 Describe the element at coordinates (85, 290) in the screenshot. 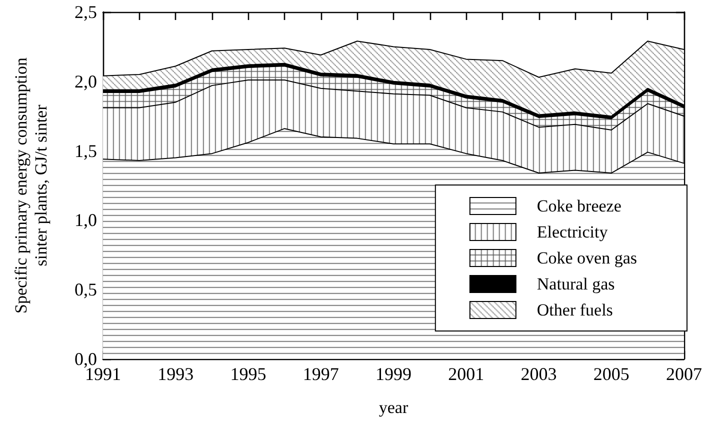

I see `y-tick-label: 0,5` at that location.